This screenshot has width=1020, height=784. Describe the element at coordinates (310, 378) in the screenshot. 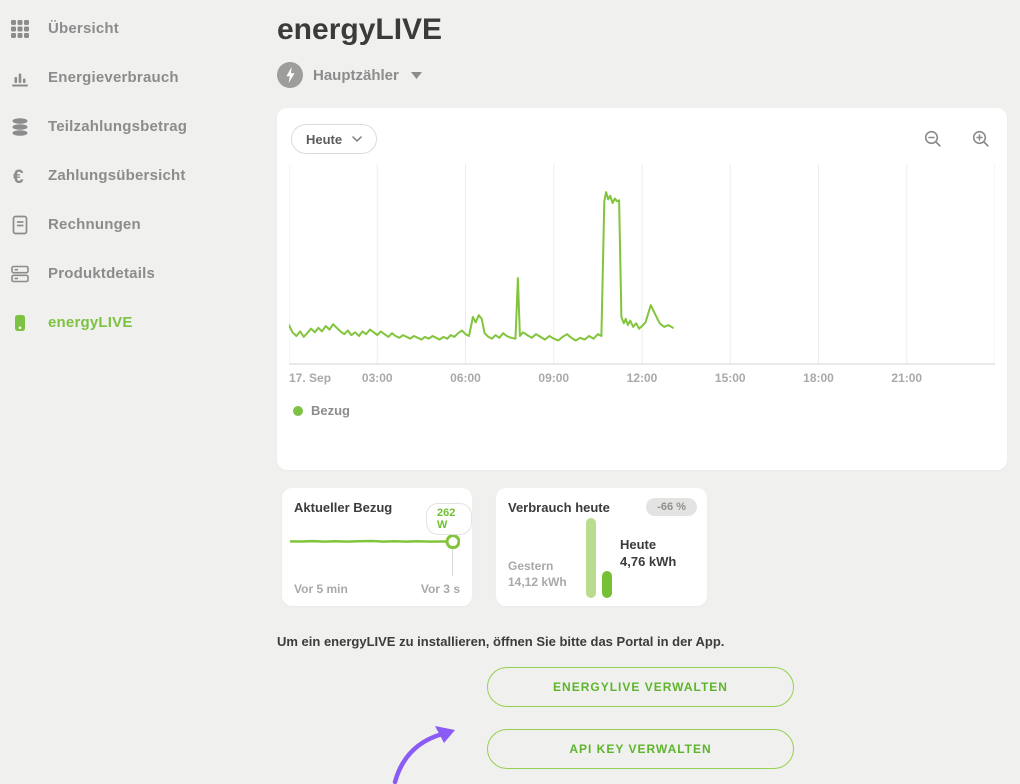

I see `x-tick-label: 17. Sep` at that location.